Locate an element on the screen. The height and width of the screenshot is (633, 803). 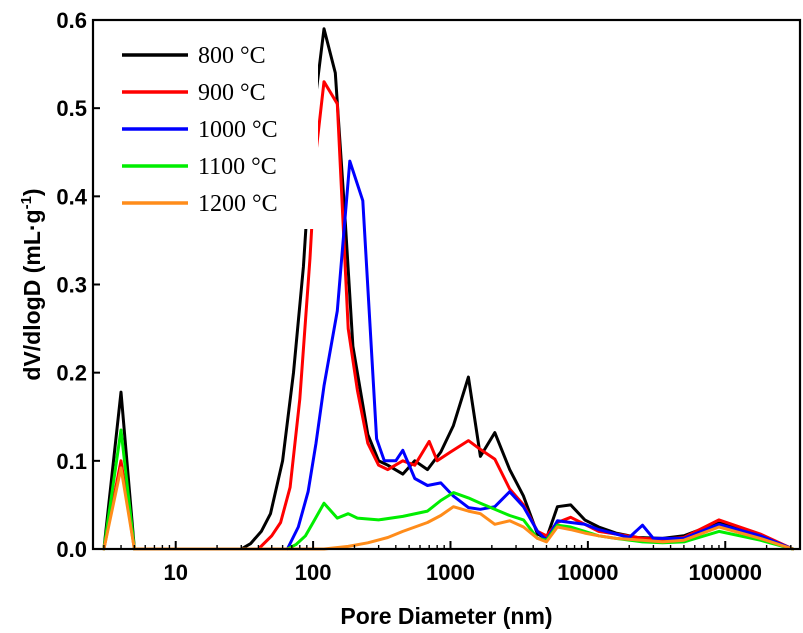
x-tick-label: 10000 is located at coordinates (587, 572).